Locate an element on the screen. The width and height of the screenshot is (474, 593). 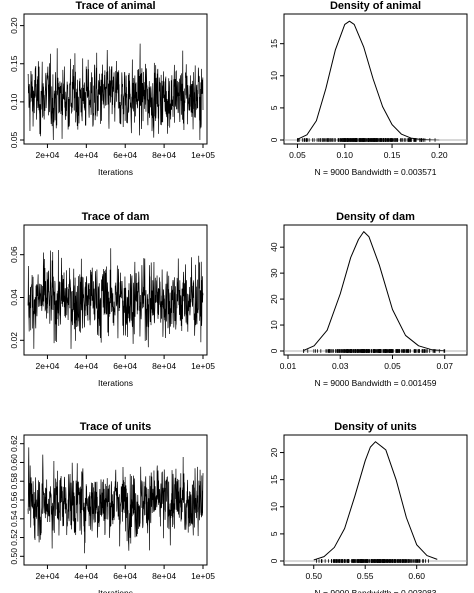
y-tick-label: 0.52 is located at coordinates (14, 537).